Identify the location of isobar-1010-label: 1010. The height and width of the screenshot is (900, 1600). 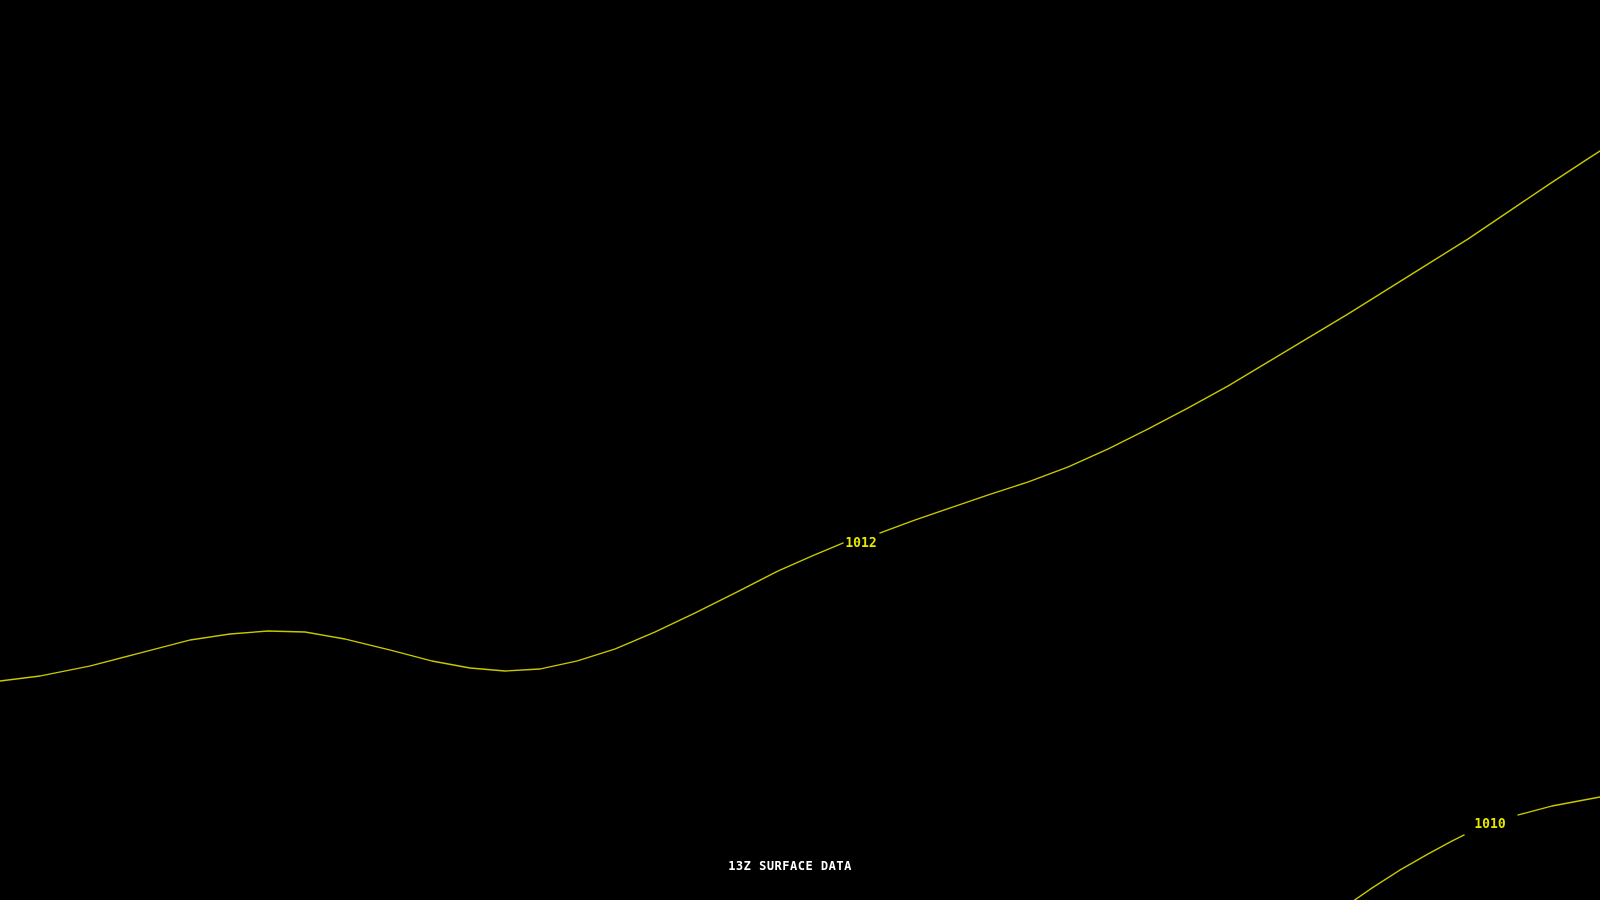
(1489, 824).